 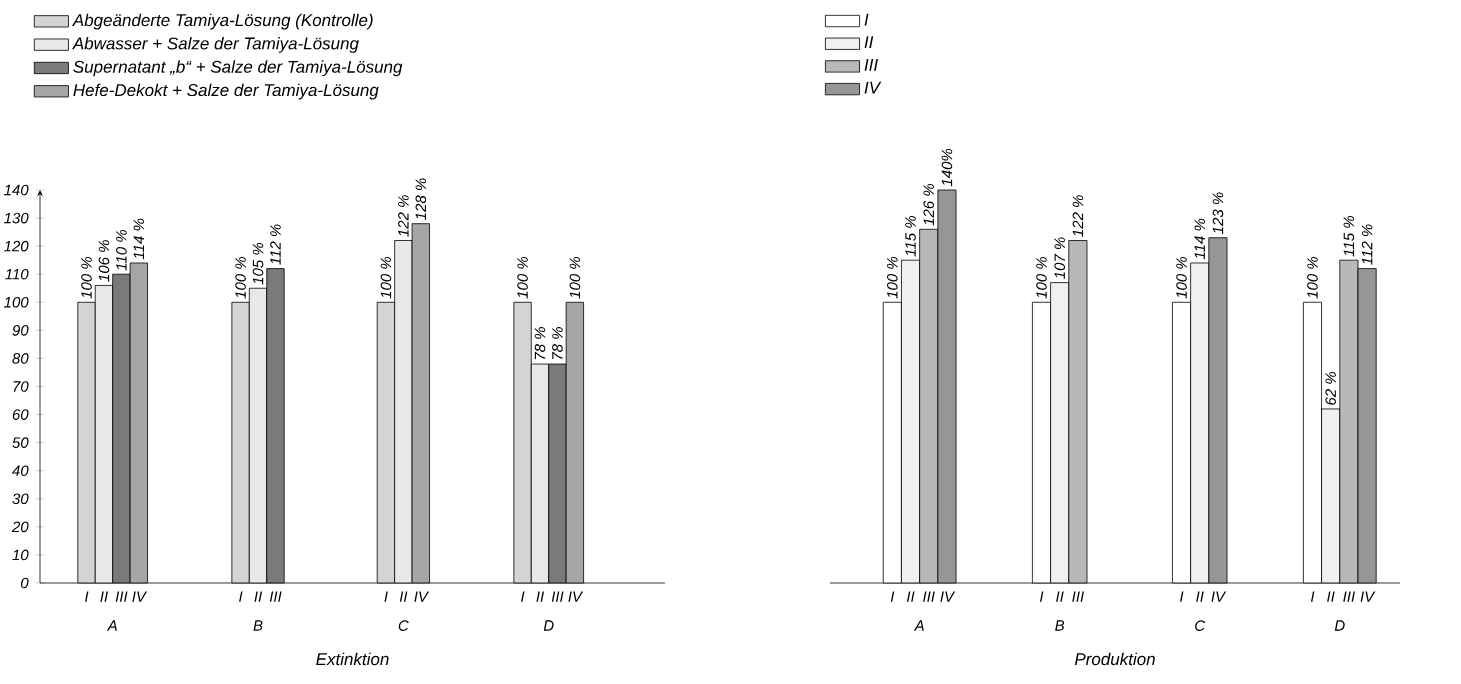 What do you see at coordinates (929, 205) in the screenshot?
I see `data-label: 126 %` at bounding box center [929, 205].